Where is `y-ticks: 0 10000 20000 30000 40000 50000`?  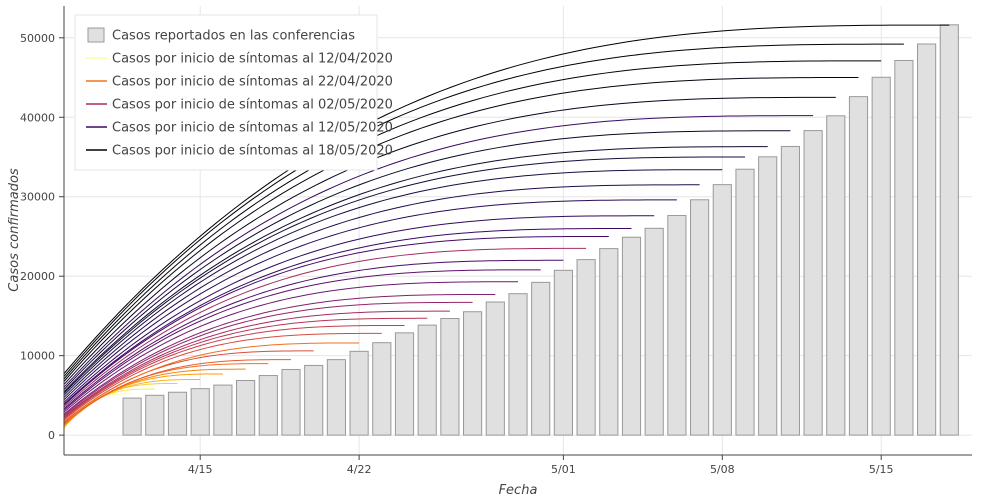
y-ticks: 0 10000 20000 30000 40000 50000 is located at coordinates (42, 237).